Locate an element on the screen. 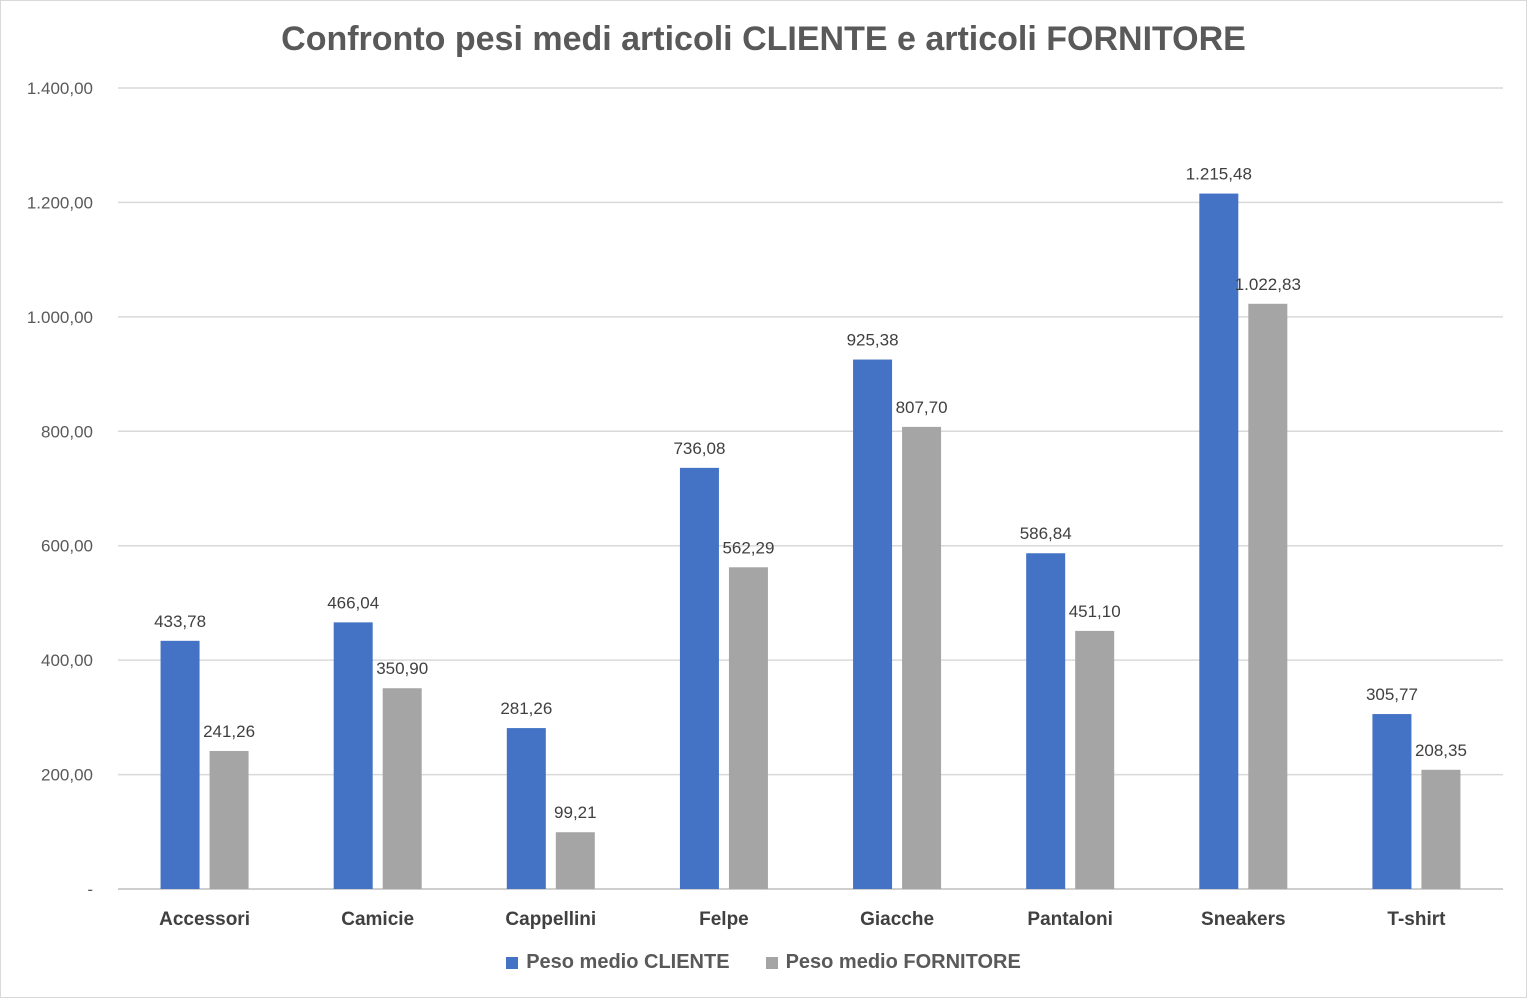 This screenshot has height=998, width=1527. data-label: 1.022,83 is located at coordinates (1268, 284).